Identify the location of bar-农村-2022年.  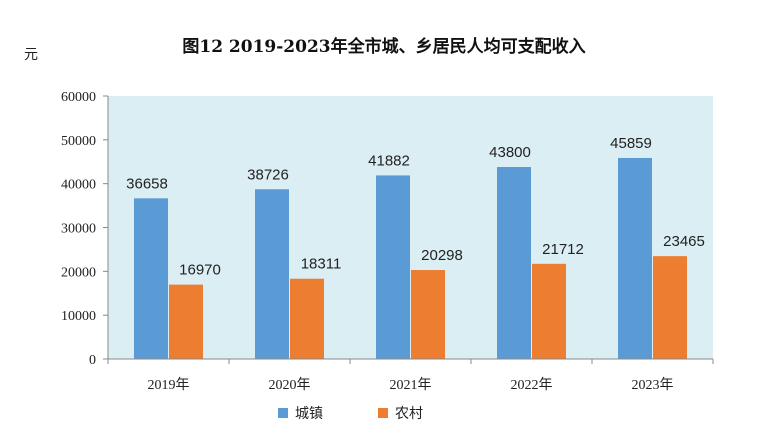
(549, 311).